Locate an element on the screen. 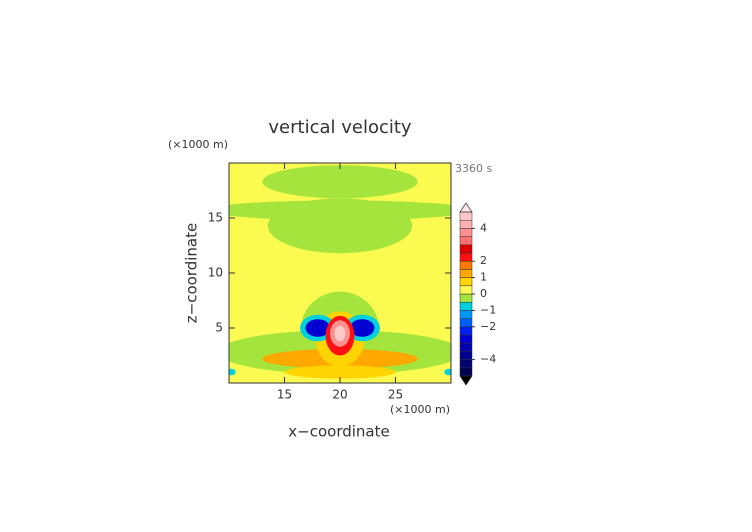 This screenshot has height=532, width=752. colorbar-tick-label: 1 is located at coordinates (483, 277).